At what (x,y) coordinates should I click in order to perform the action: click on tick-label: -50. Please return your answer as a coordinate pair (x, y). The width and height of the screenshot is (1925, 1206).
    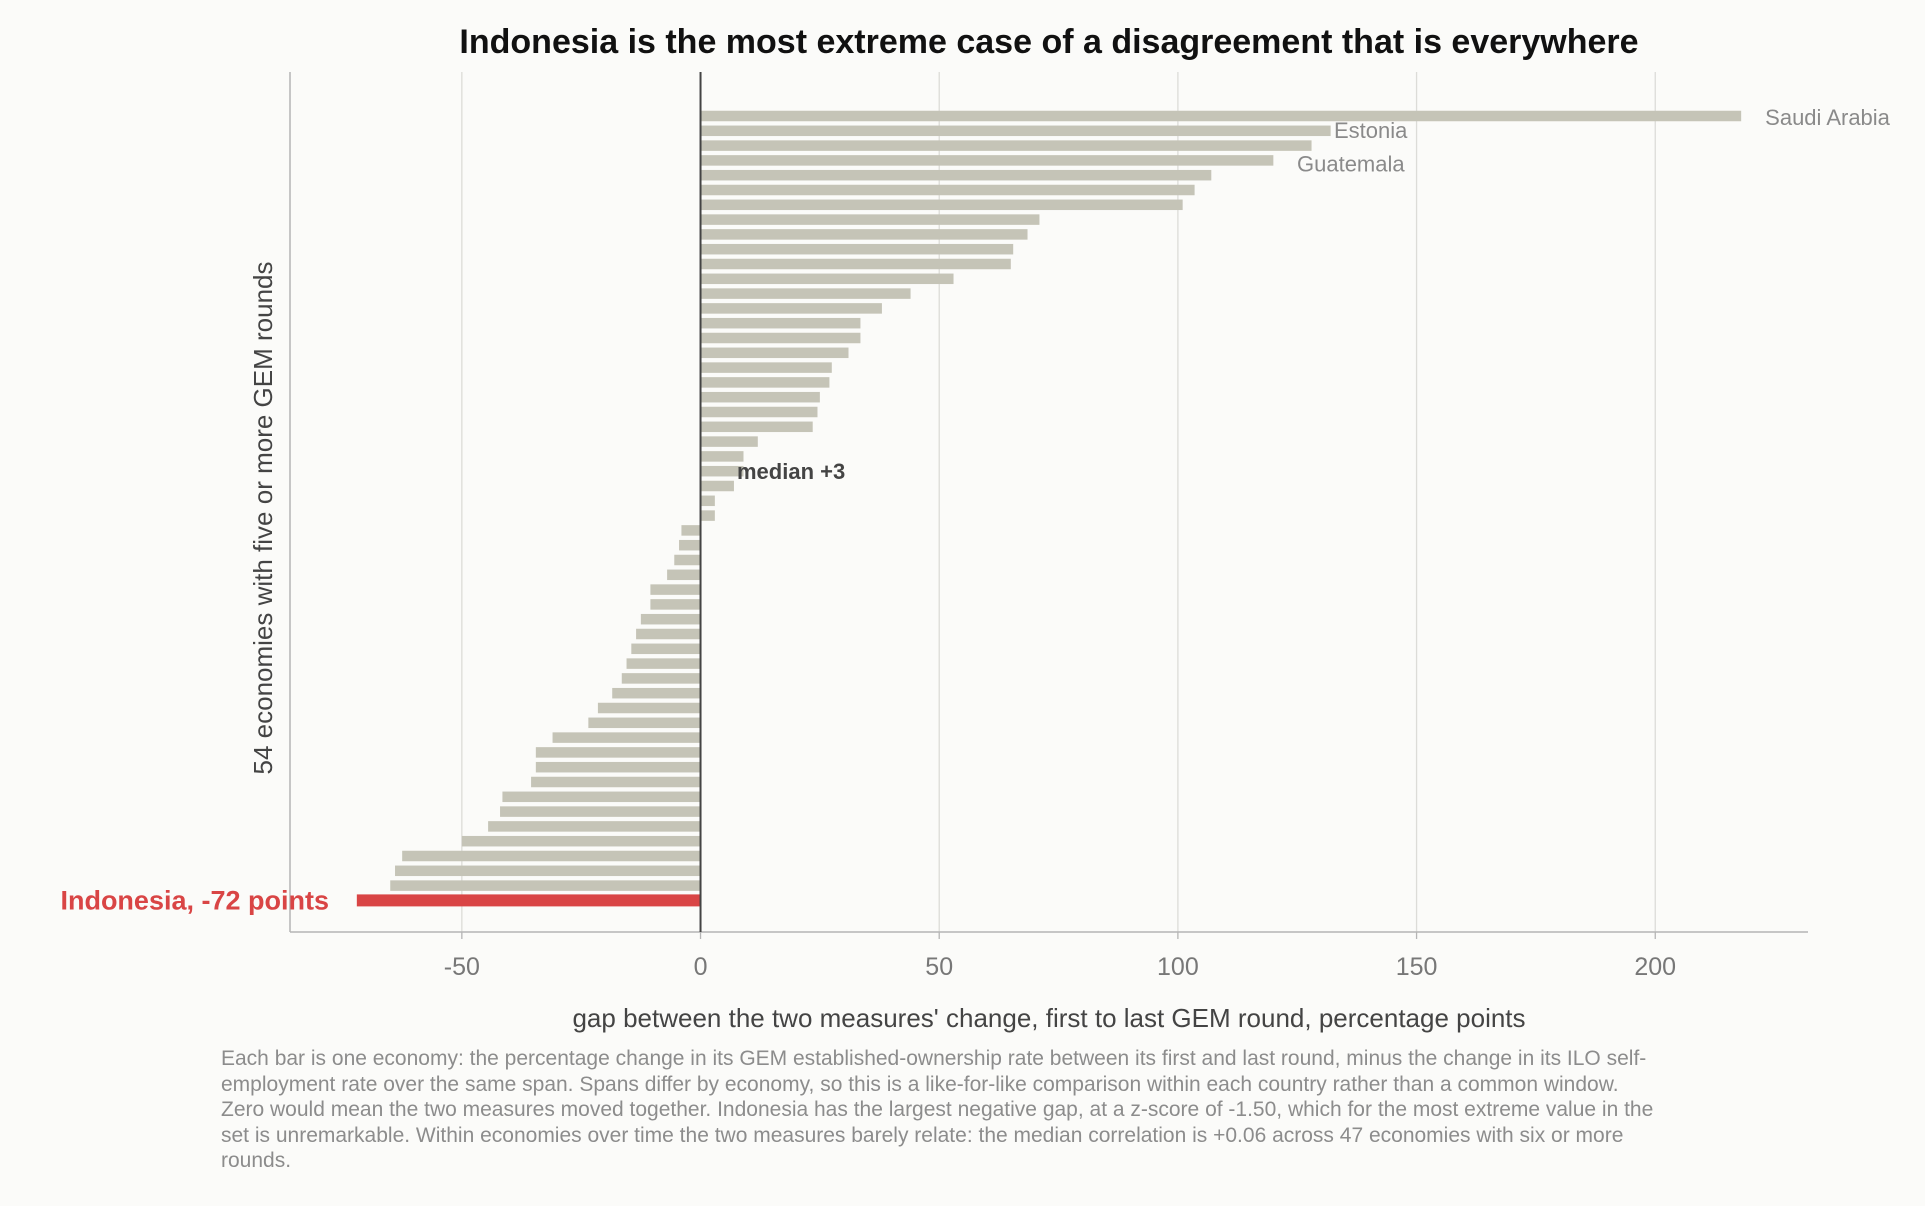
    Looking at the image, I should click on (462, 967).